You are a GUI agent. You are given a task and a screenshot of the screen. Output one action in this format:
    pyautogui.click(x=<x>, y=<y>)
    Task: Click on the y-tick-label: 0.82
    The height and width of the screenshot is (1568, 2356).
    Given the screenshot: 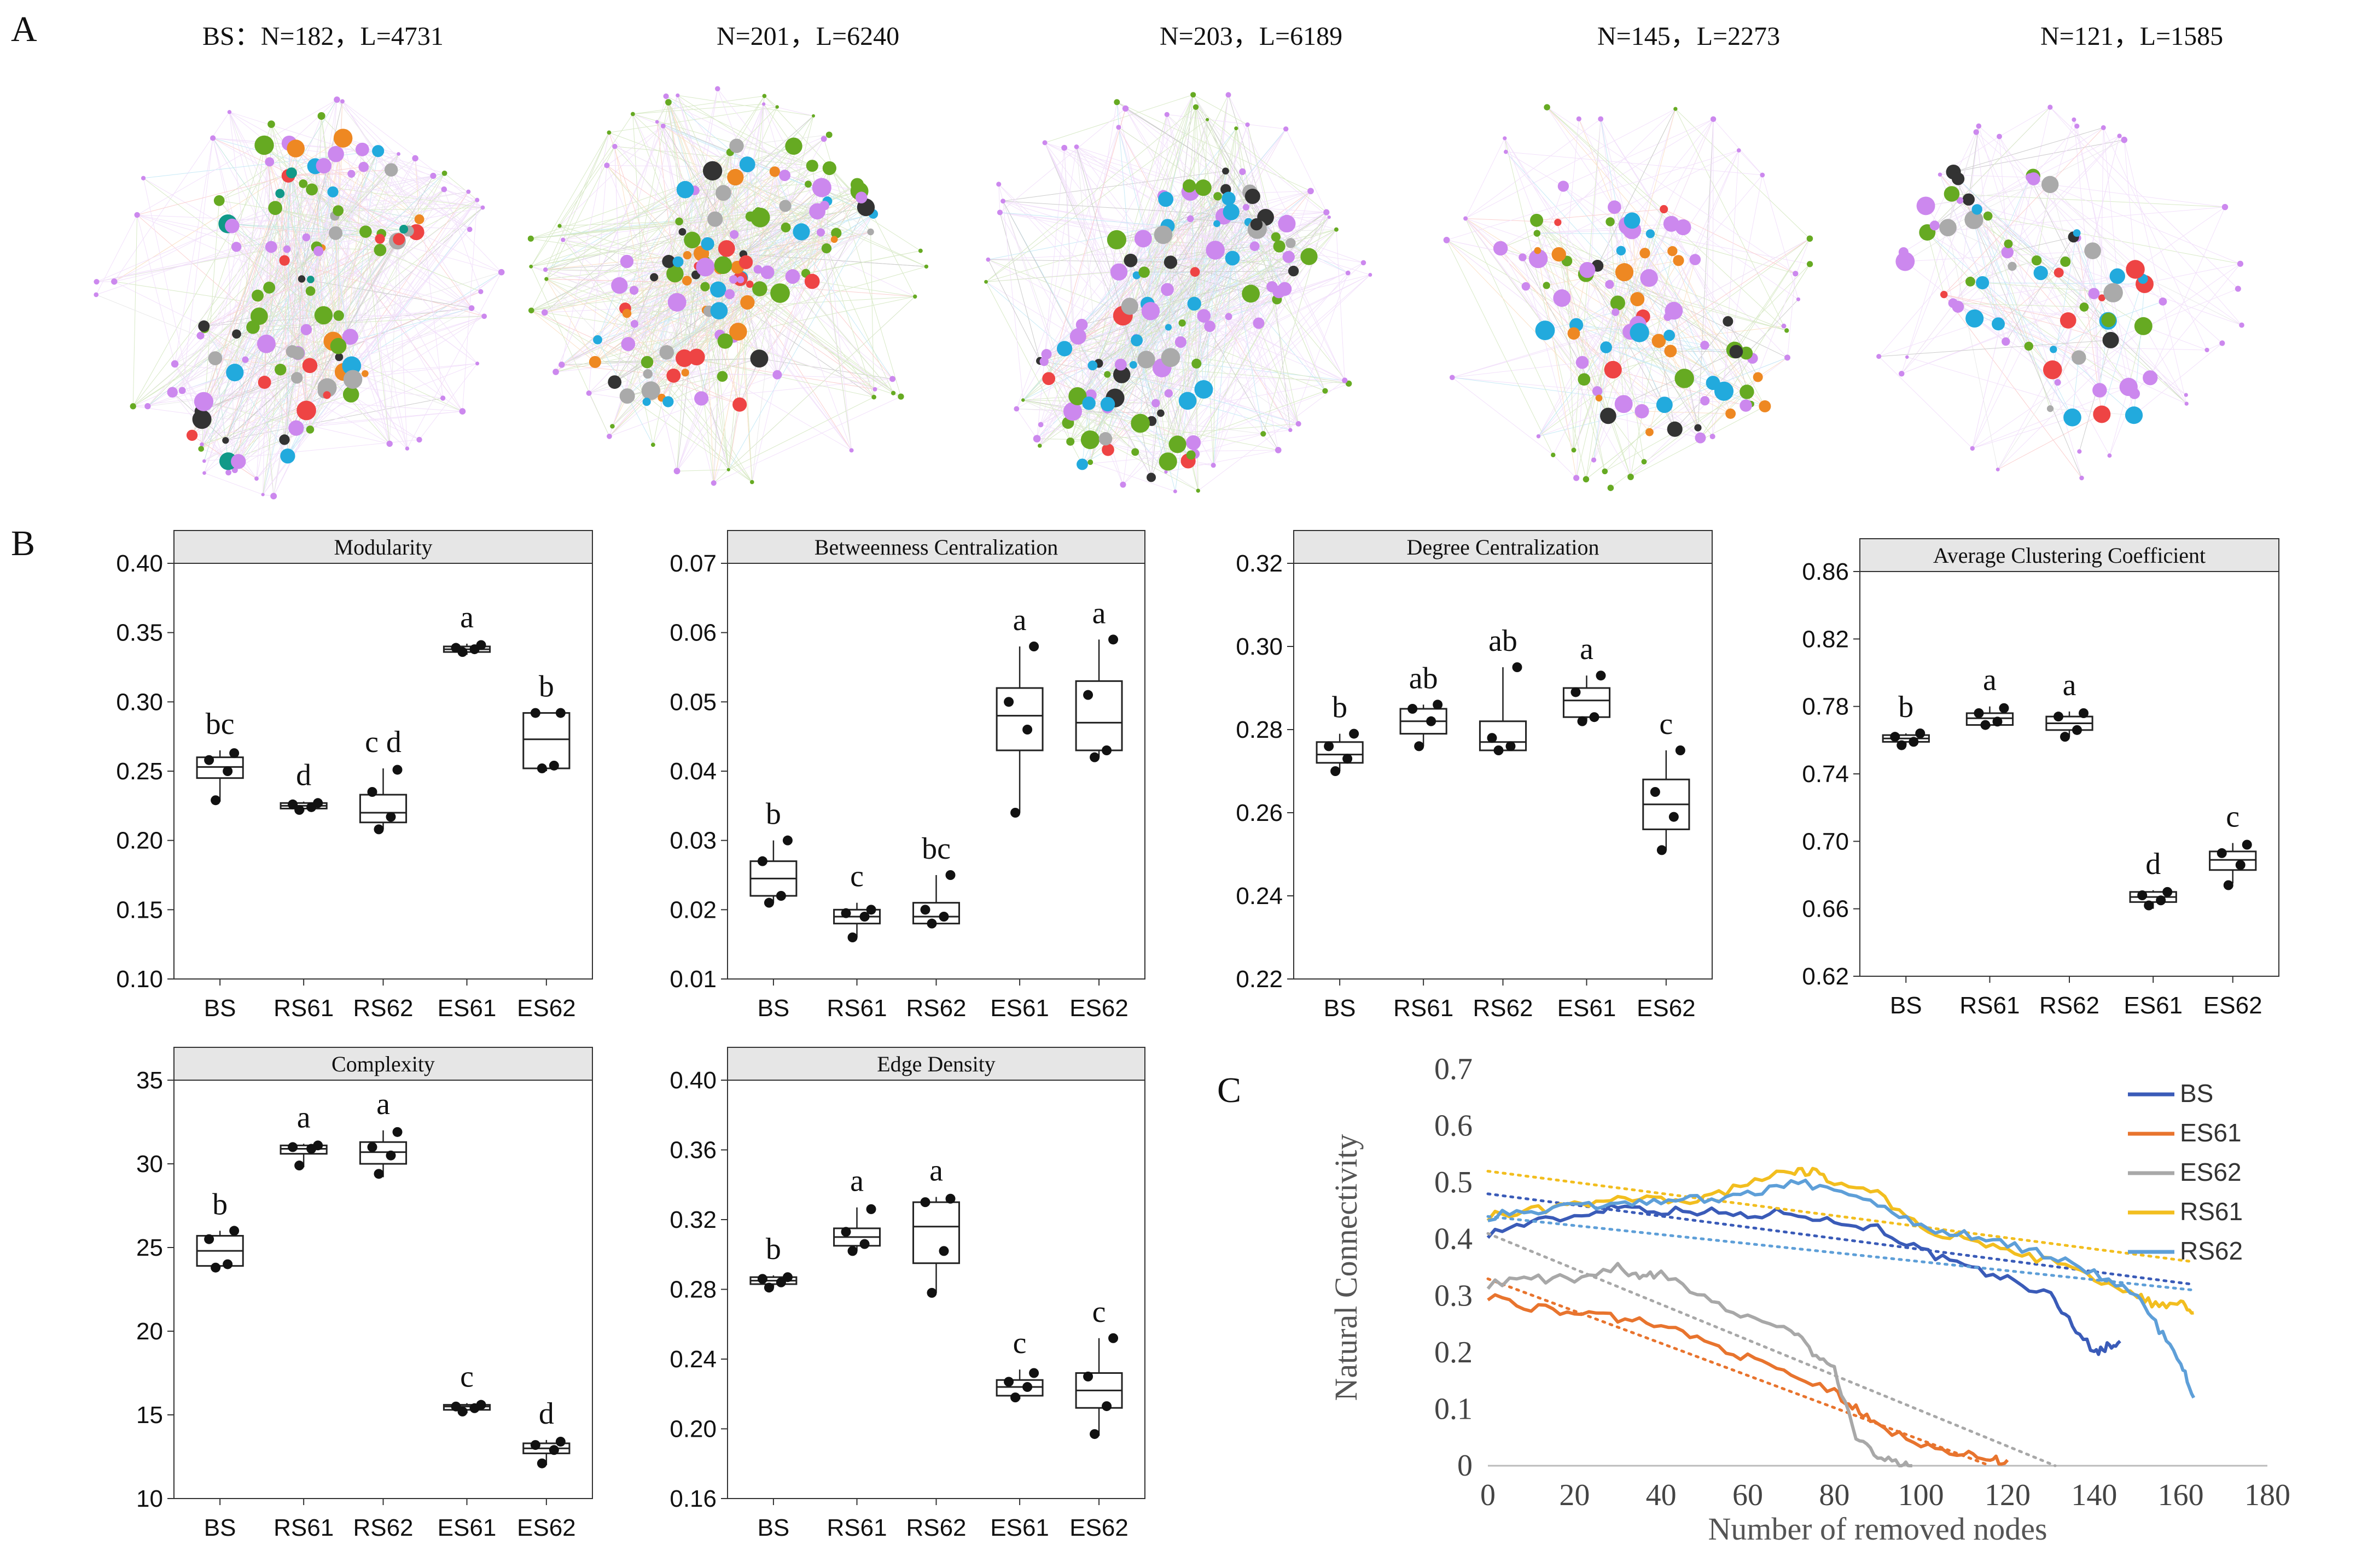 What is the action you would take?
    pyautogui.click(x=1826, y=639)
    